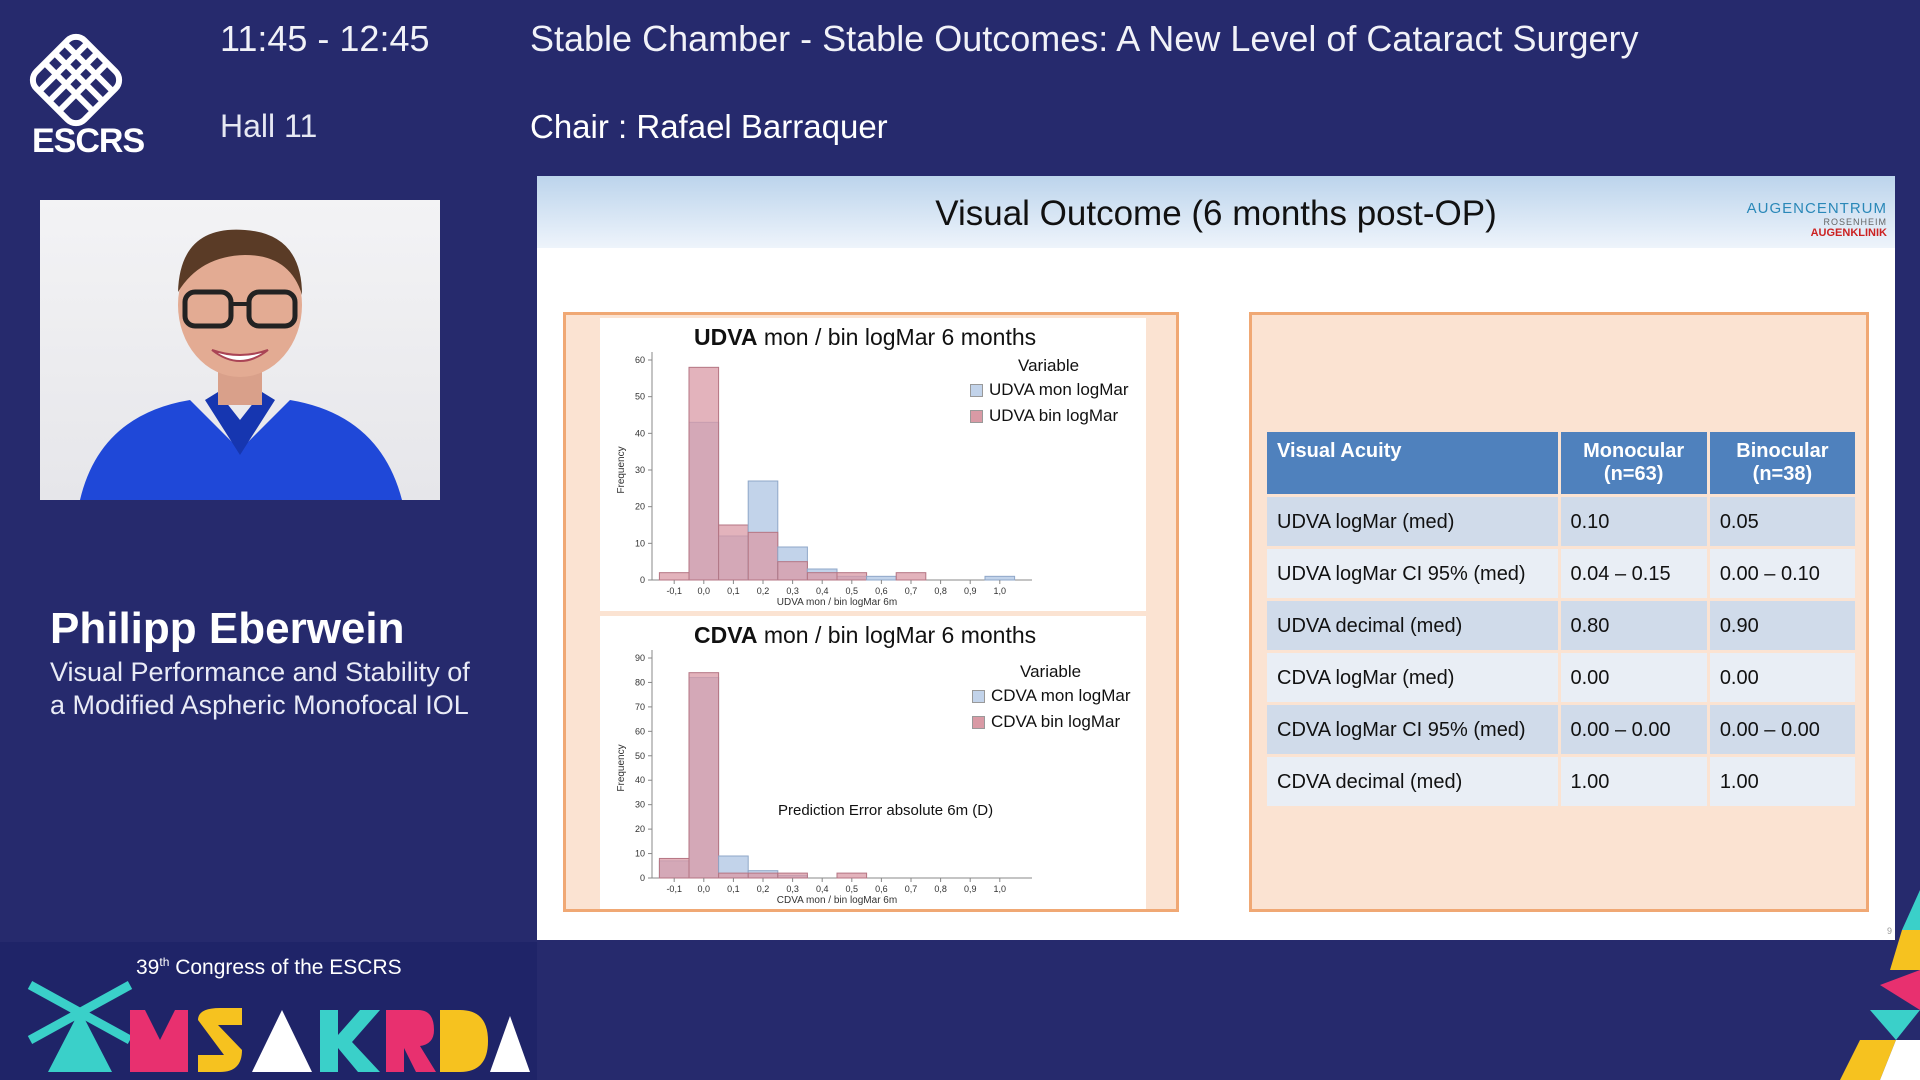 The width and height of the screenshot is (1920, 1080). I want to click on augencentrum-logo: AUGENCENTRUM ROSENHEIM AUGENKLINIK, so click(1807, 216).